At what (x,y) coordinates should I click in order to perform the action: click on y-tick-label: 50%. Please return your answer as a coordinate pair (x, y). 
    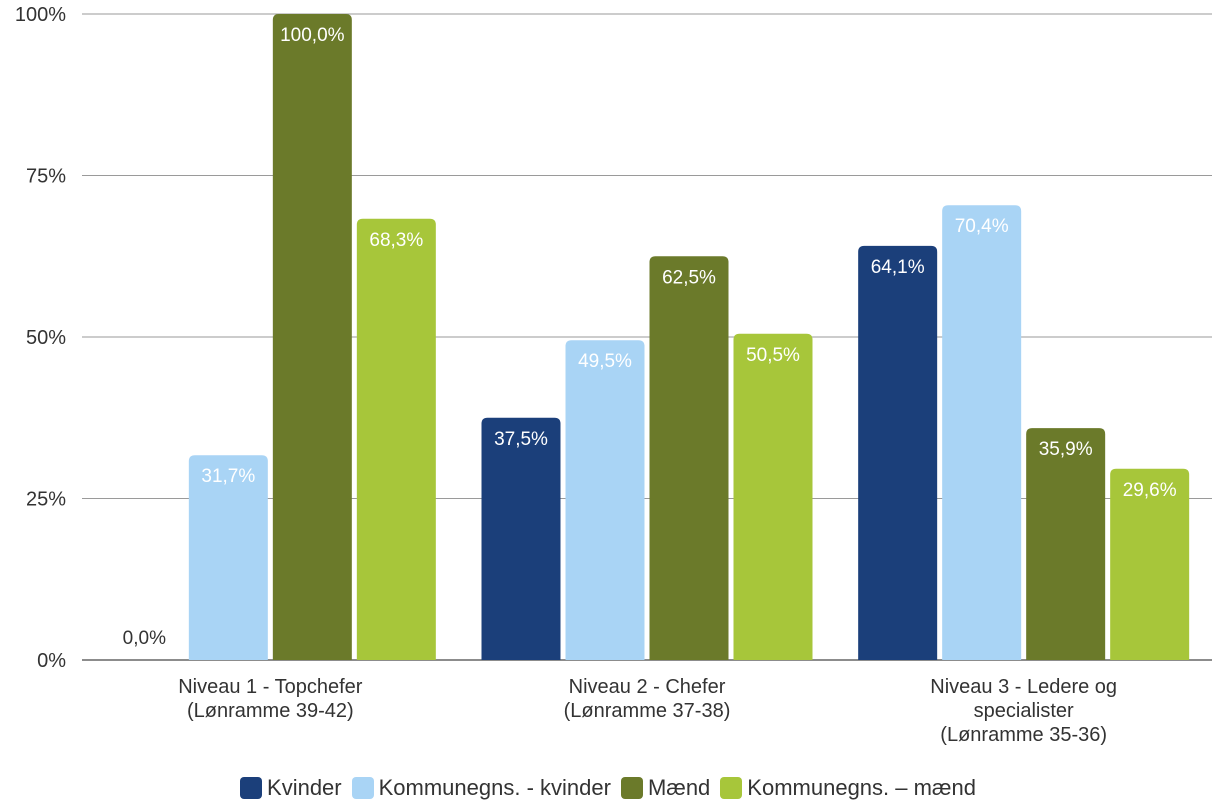
    Looking at the image, I should click on (46, 338).